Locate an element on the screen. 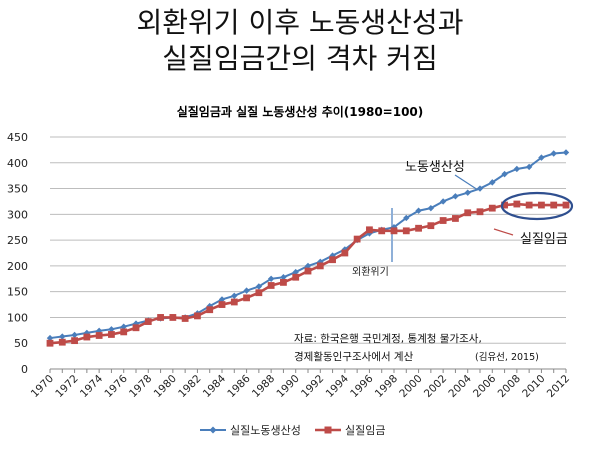 This screenshot has height=450, width=600. x-tick-label: 2000 is located at coordinates (410, 386).